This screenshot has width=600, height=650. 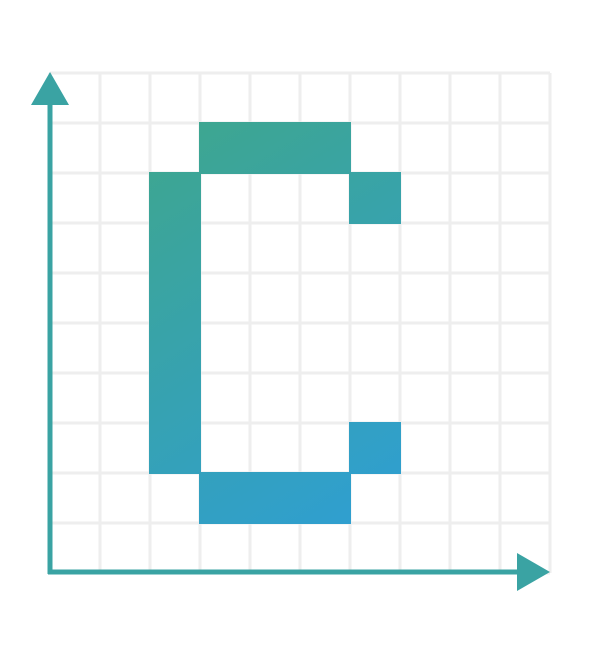 I want to click on arrow-up-icon, so click(x=50, y=88).